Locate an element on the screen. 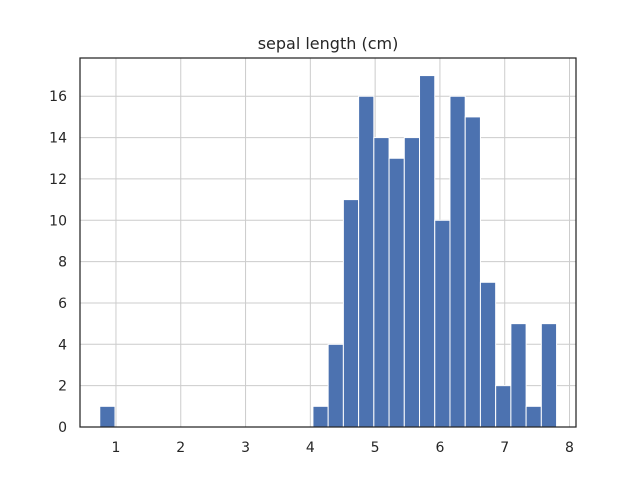 The height and width of the screenshot is (480, 640). y-tick-label: 12 is located at coordinates (58, 180).